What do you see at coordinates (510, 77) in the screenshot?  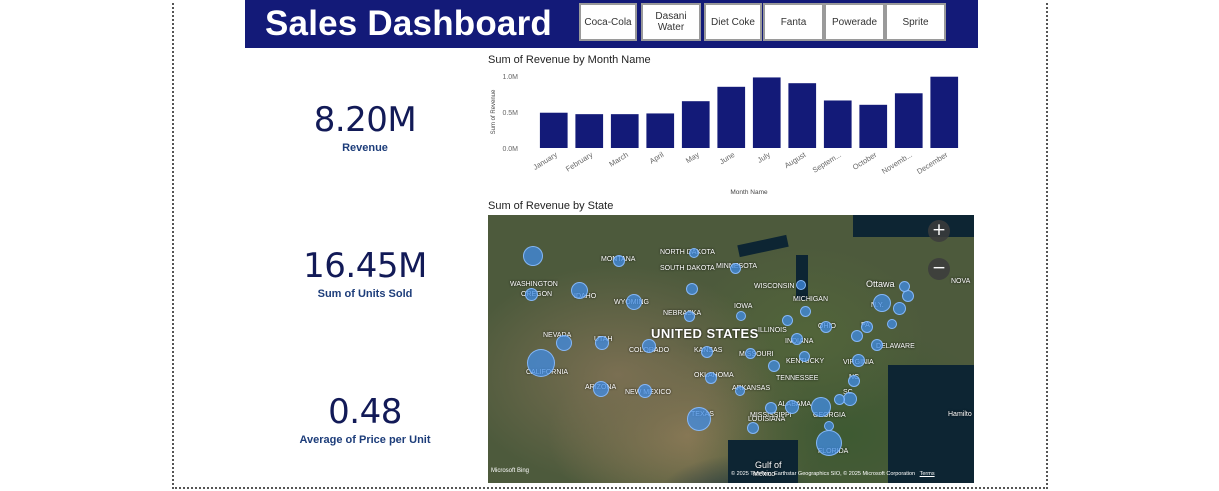 I see `y-tick-label: 1.0M` at bounding box center [510, 77].